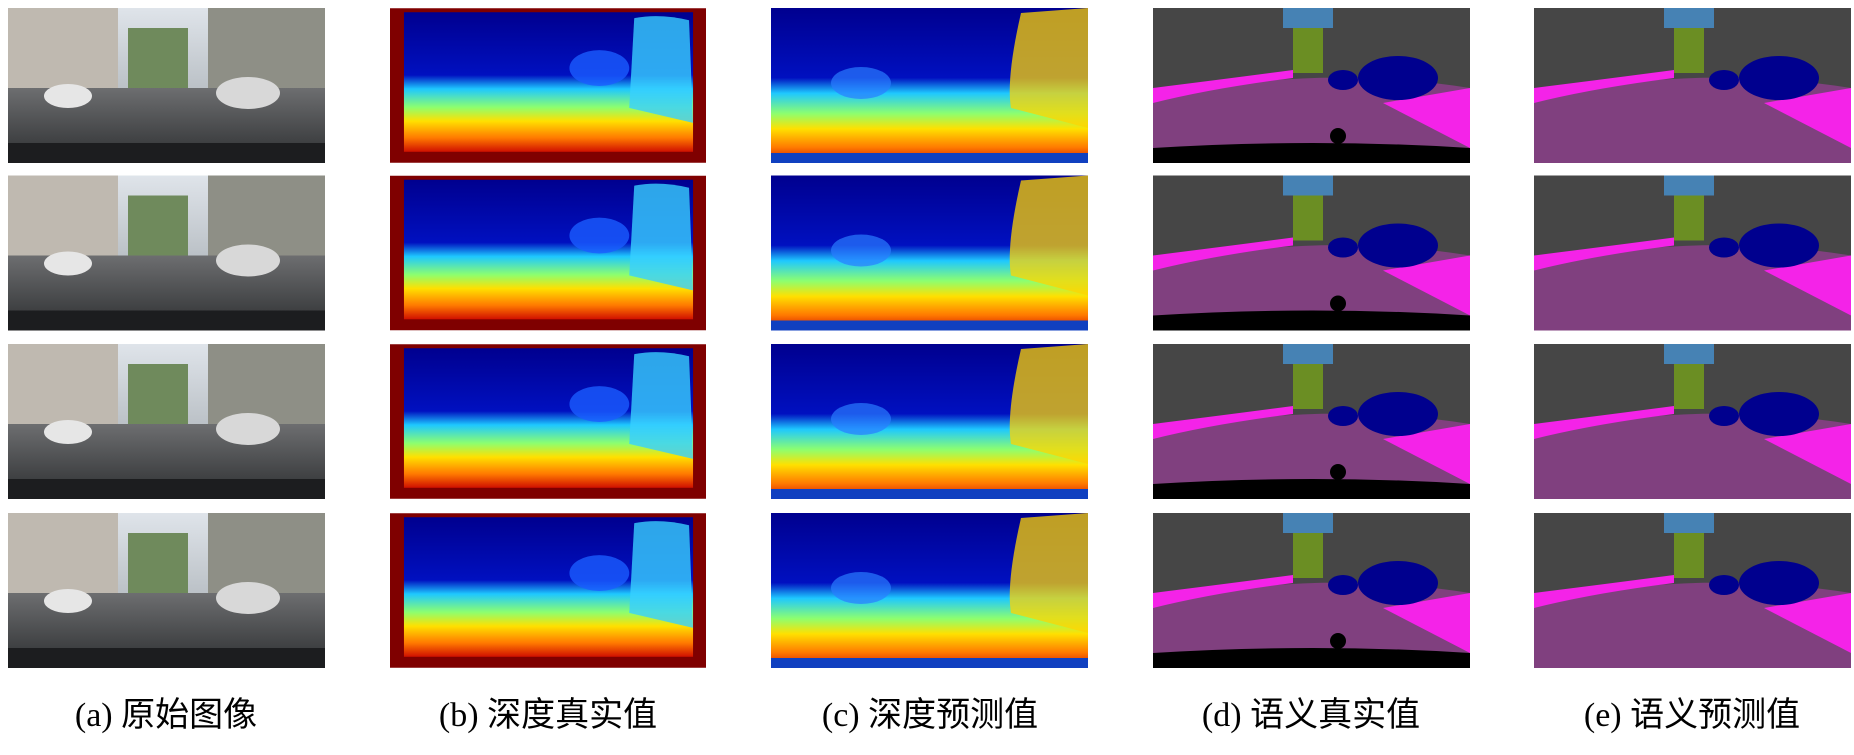 This screenshot has width=1854, height=755. What do you see at coordinates (1311, 715) in the screenshot?
I see `caption: (d) 语义真实值` at bounding box center [1311, 715].